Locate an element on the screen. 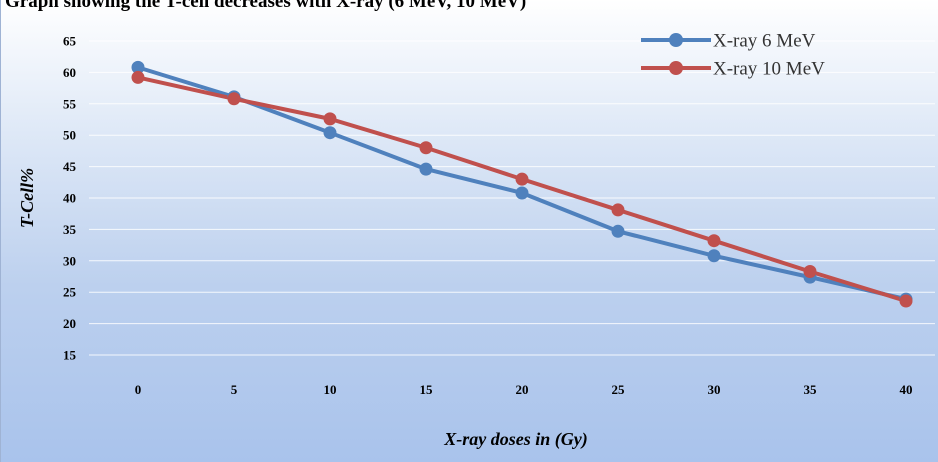 The width and height of the screenshot is (938, 462). x-tick-label: 5 is located at coordinates (234, 389).